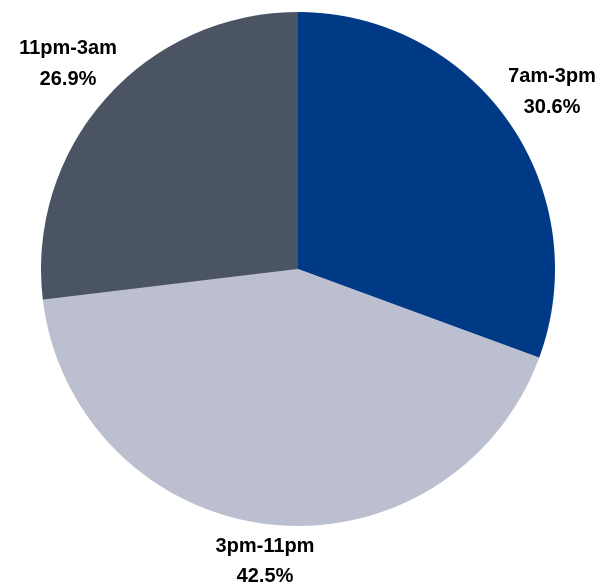 This screenshot has height=587, width=608. Describe the element at coordinates (265, 546) in the screenshot. I see `slice-label: 3pm-11pm` at that location.